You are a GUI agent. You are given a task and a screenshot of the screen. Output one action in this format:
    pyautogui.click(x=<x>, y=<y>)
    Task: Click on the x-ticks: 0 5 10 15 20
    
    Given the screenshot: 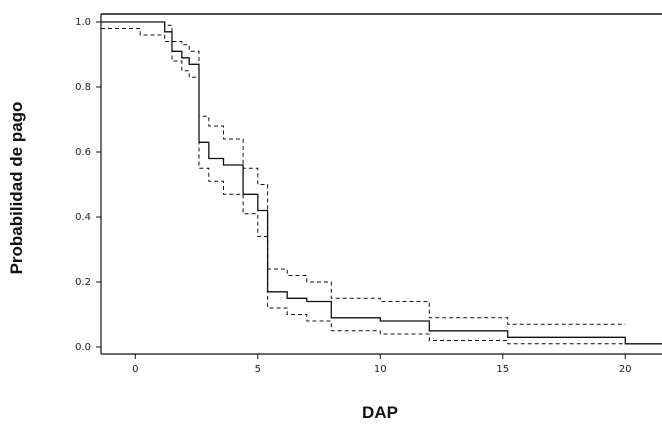 What is the action you would take?
    pyautogui.click(x=382, y=364)
    